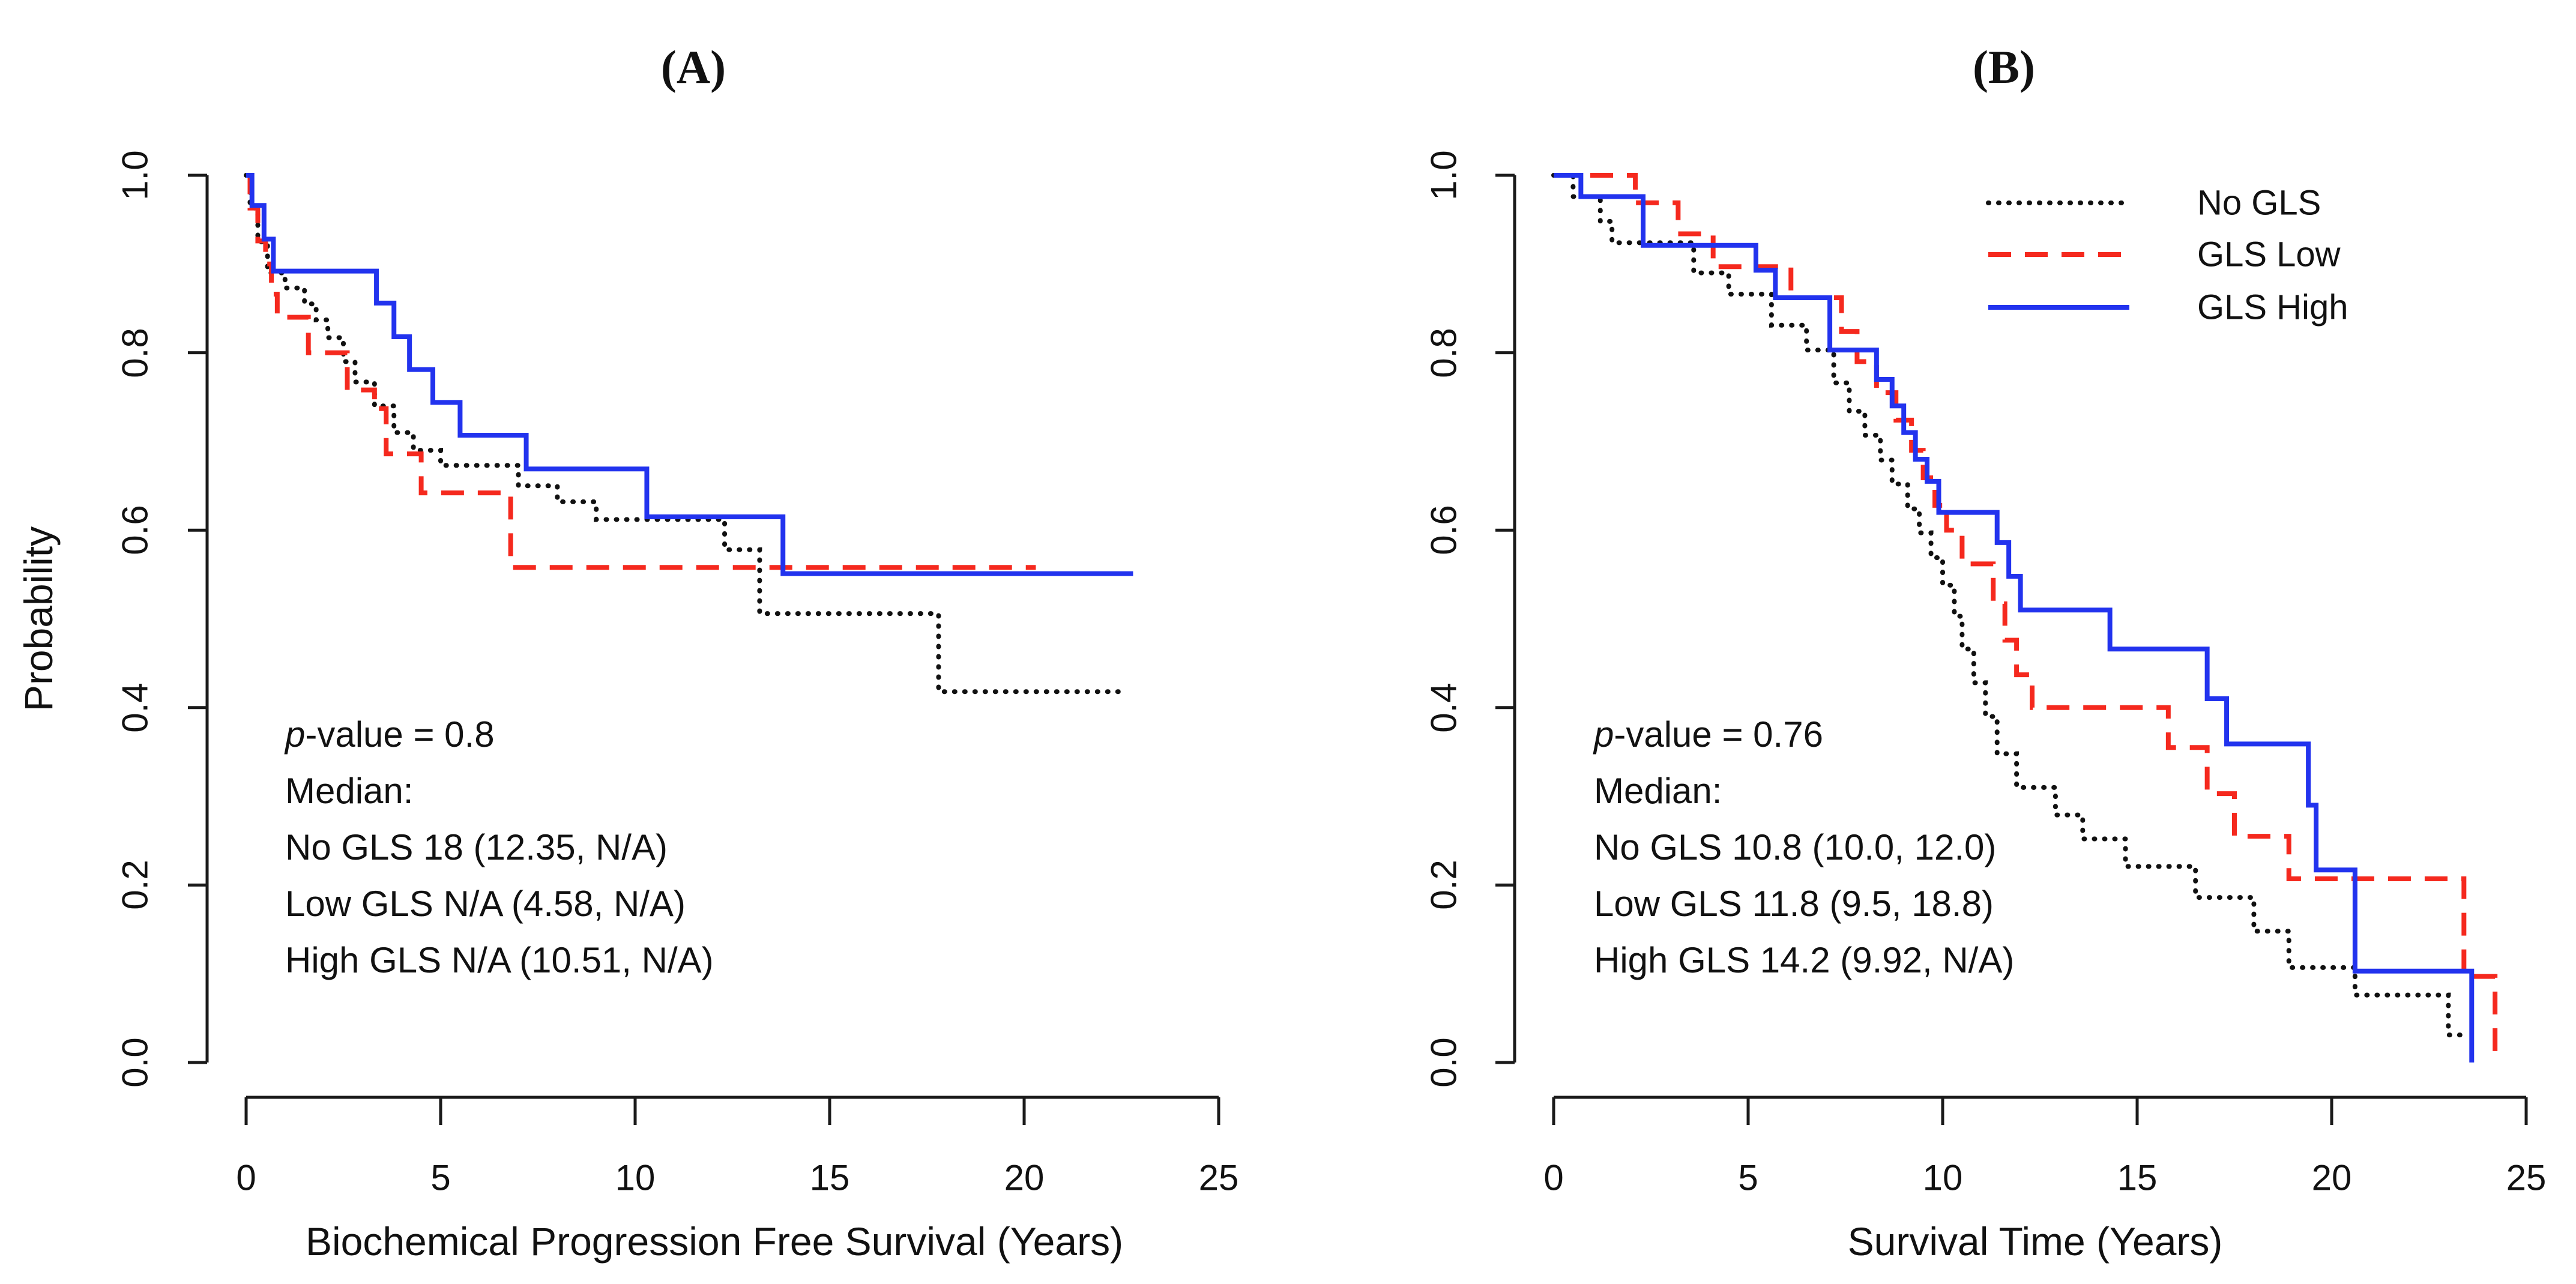 This screenshot has width=2576, height=1284. What do you see at coordinates (499, 960) in the screenshot?
I see `panel-a-median-high-gls: High GLS N/A (10.51, N/A)` at bounding box center [499, 960].